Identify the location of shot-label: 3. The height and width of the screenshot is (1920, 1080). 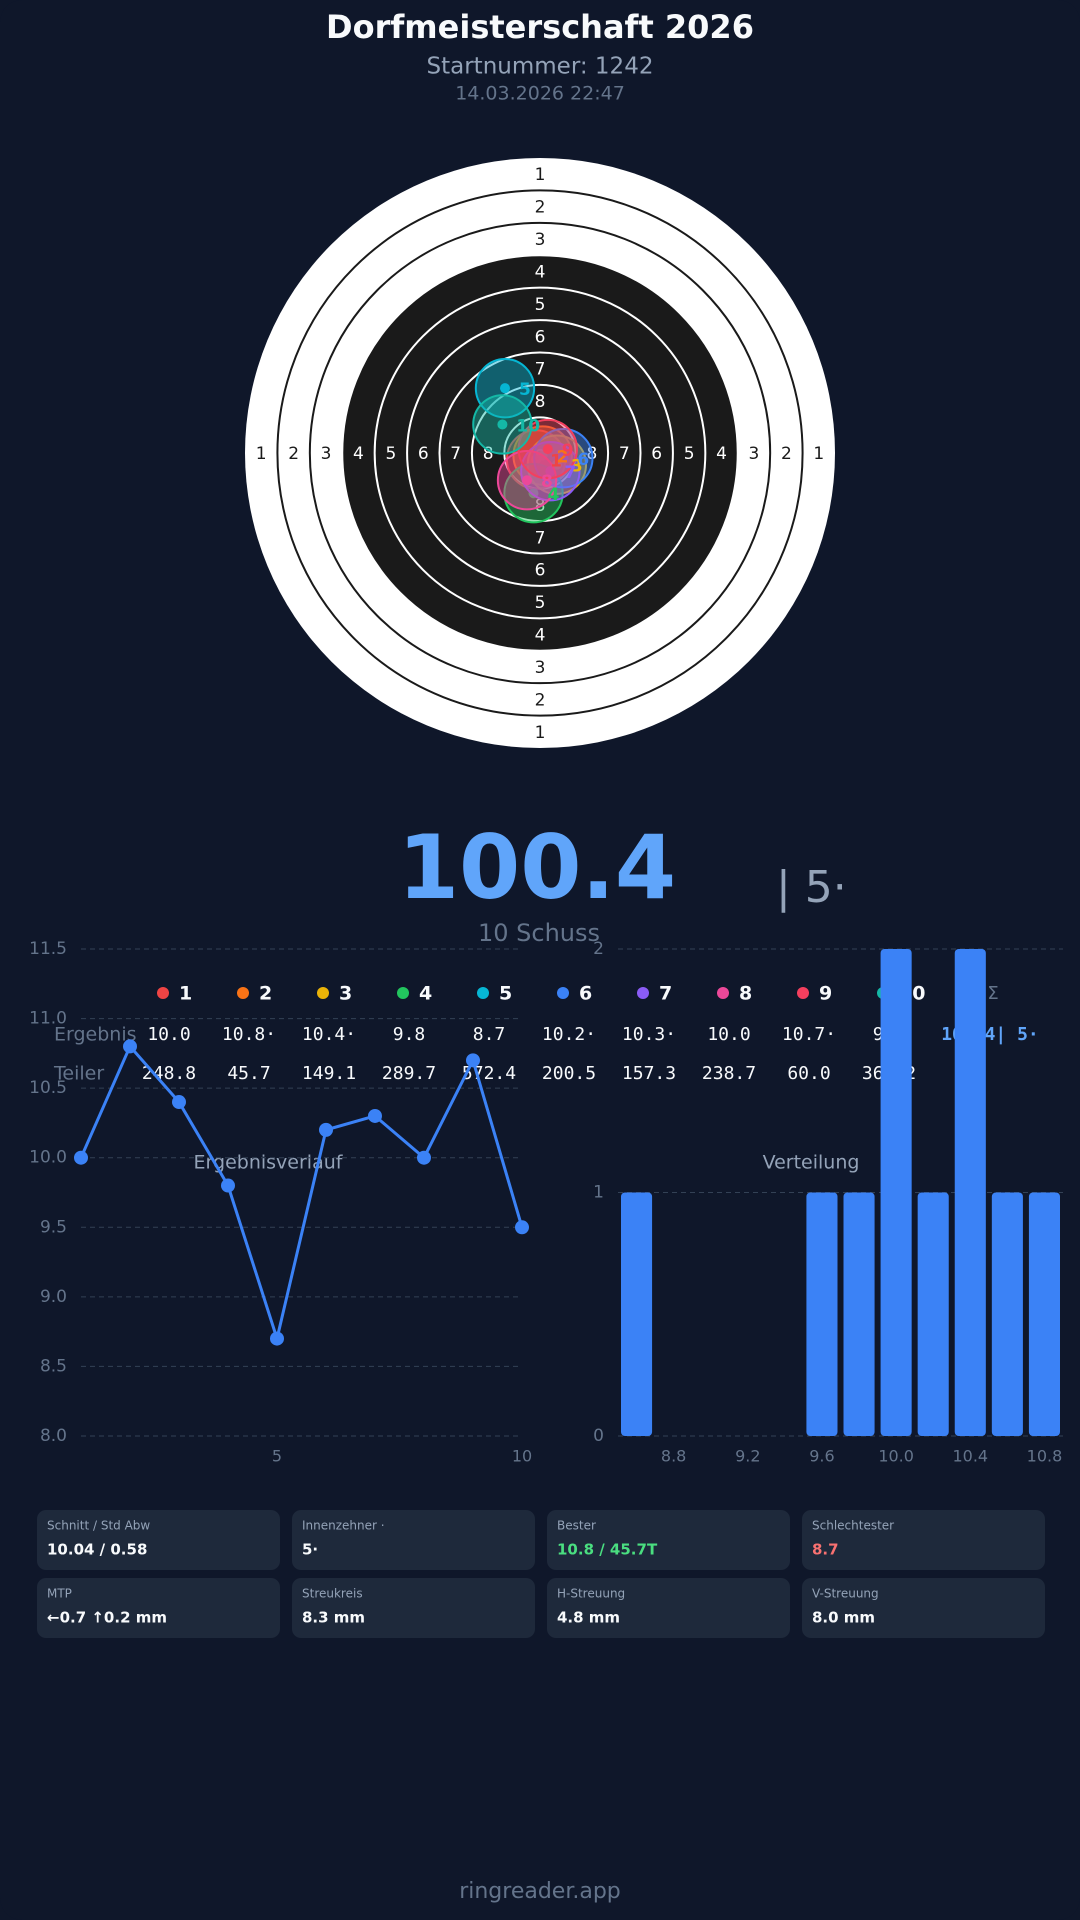
(577, 467).